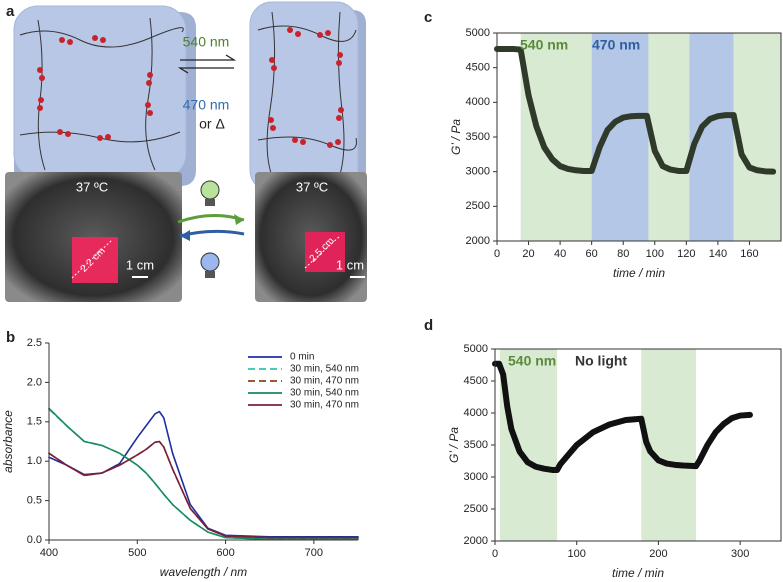  I want to click on y-tick-label: 2.0, so click(34, 382).